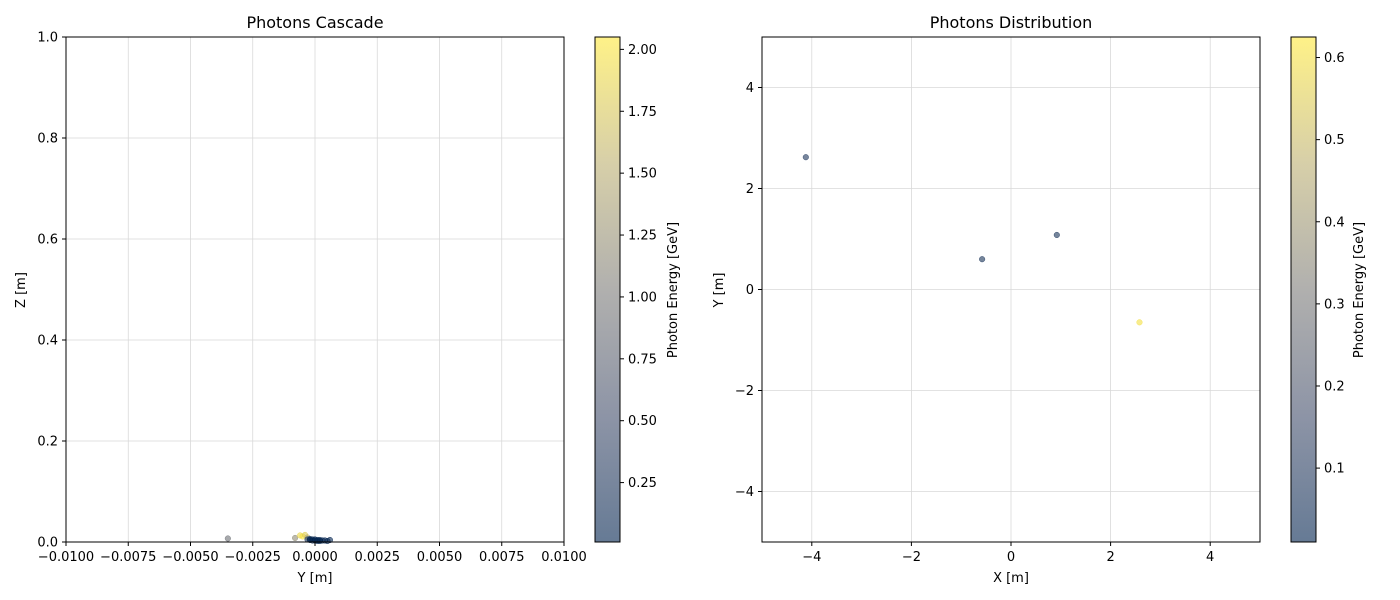 The width and height of the screenshot is (1400, 600). I want to click on colorbar-tick-label: 1.50, so click(642, 174).